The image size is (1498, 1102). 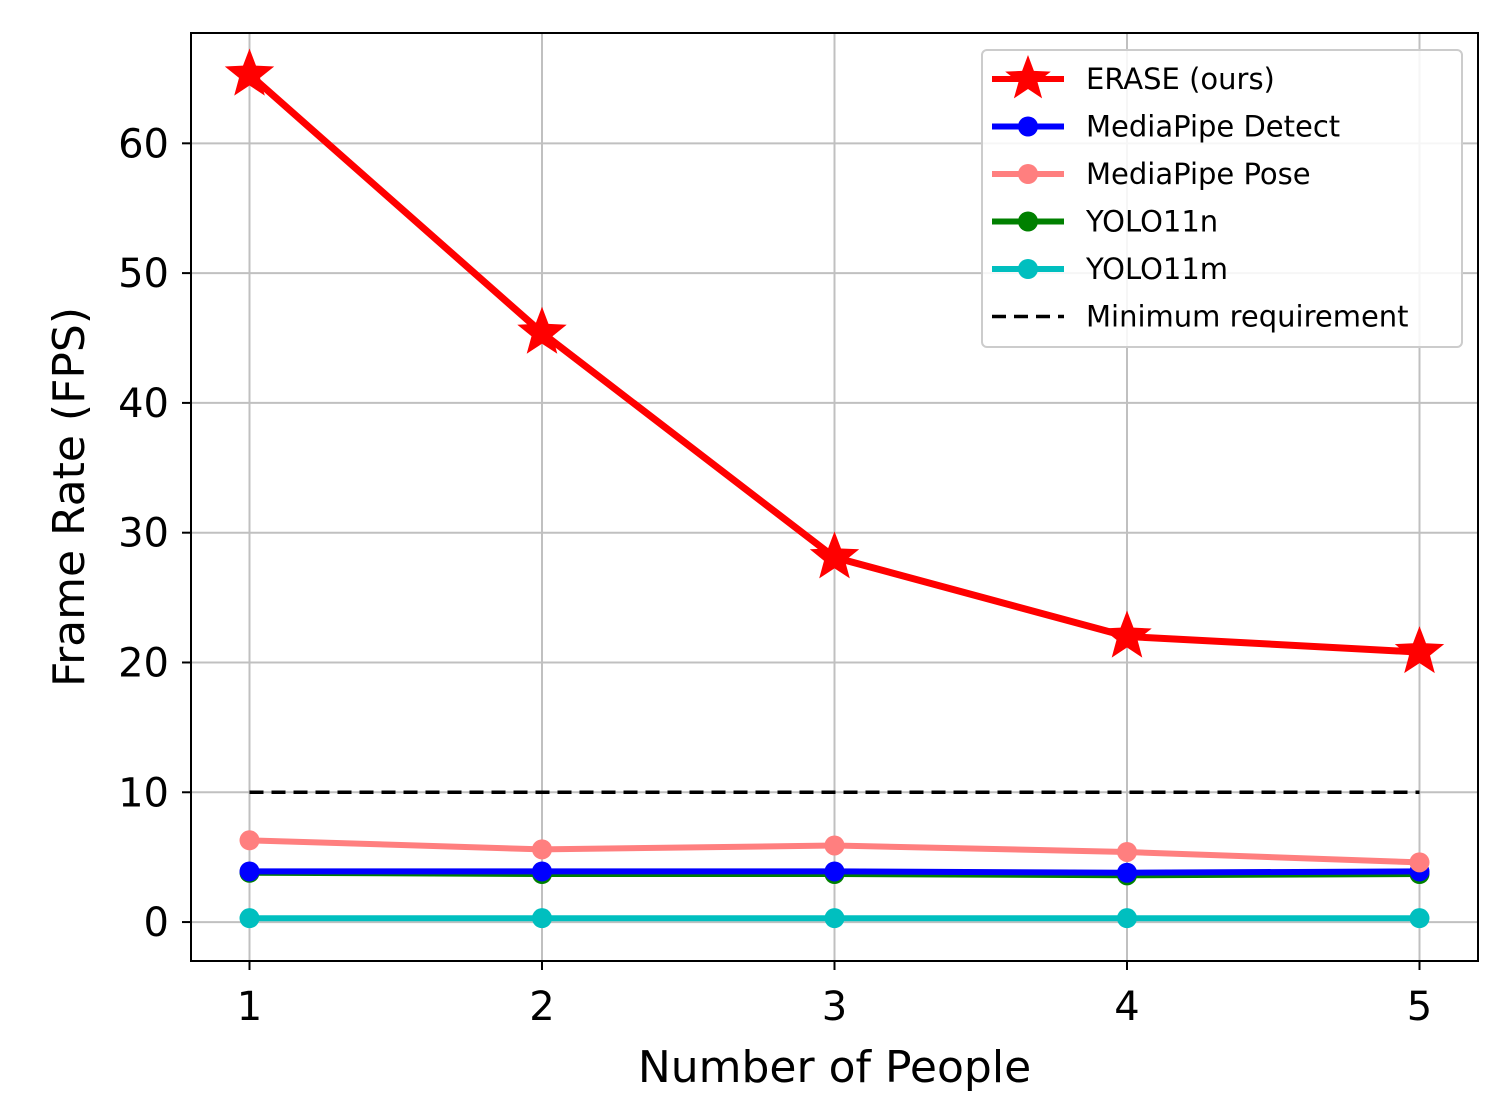 I want to click on y-tick-label: 20, so click(x=143, y=663).